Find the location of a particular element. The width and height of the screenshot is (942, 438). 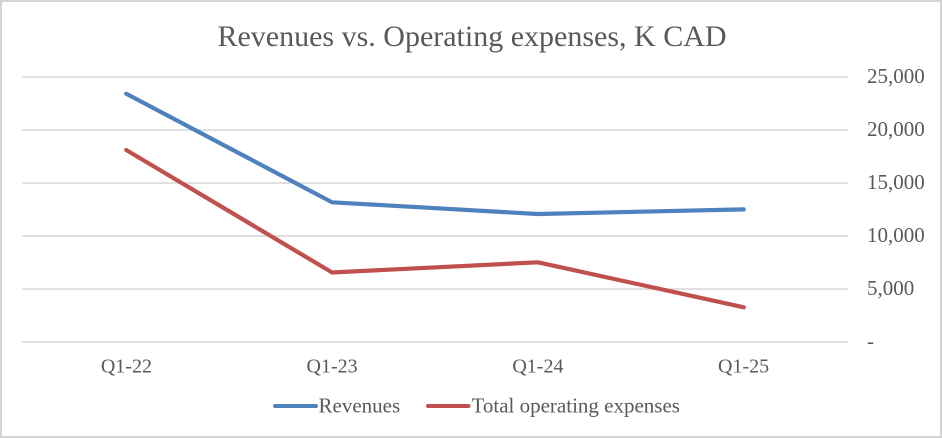

svg-text: Revenues is located at coordinates (360, 406).